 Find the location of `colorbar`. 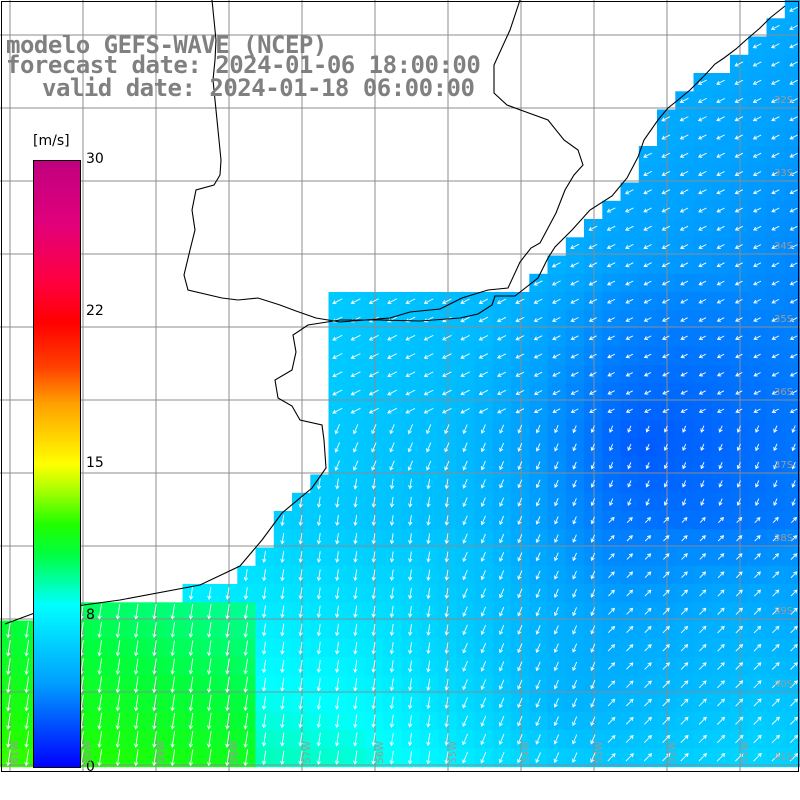

colorbar is located at coordinates (57, 464).